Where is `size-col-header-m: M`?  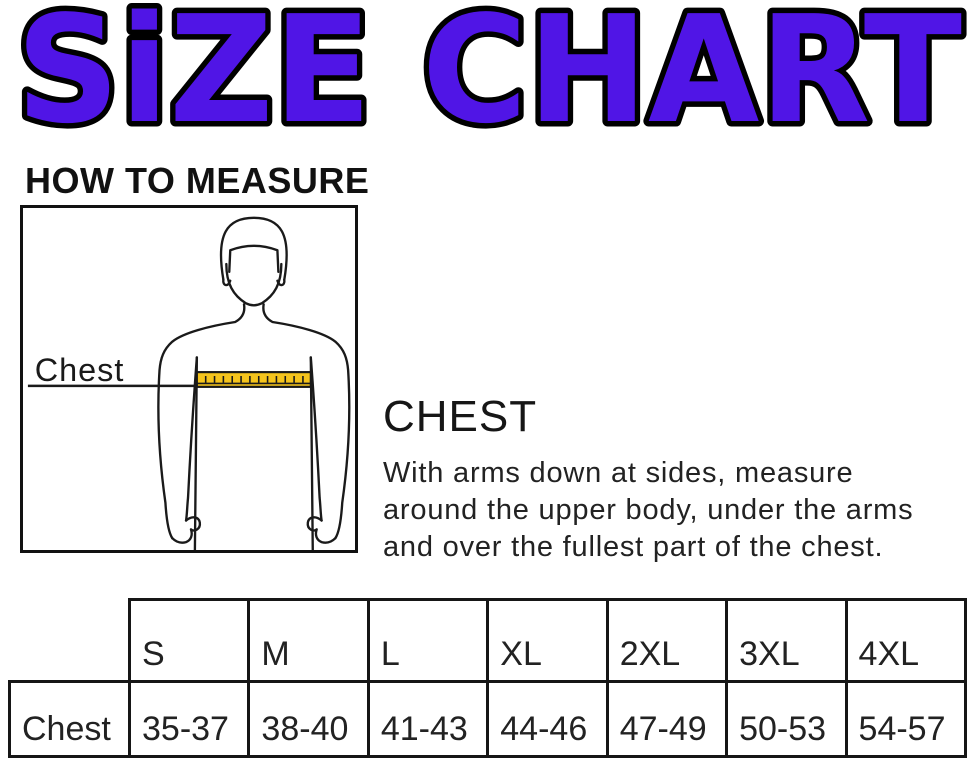 size-col-header-m: M is located at coordinates (308, 640).